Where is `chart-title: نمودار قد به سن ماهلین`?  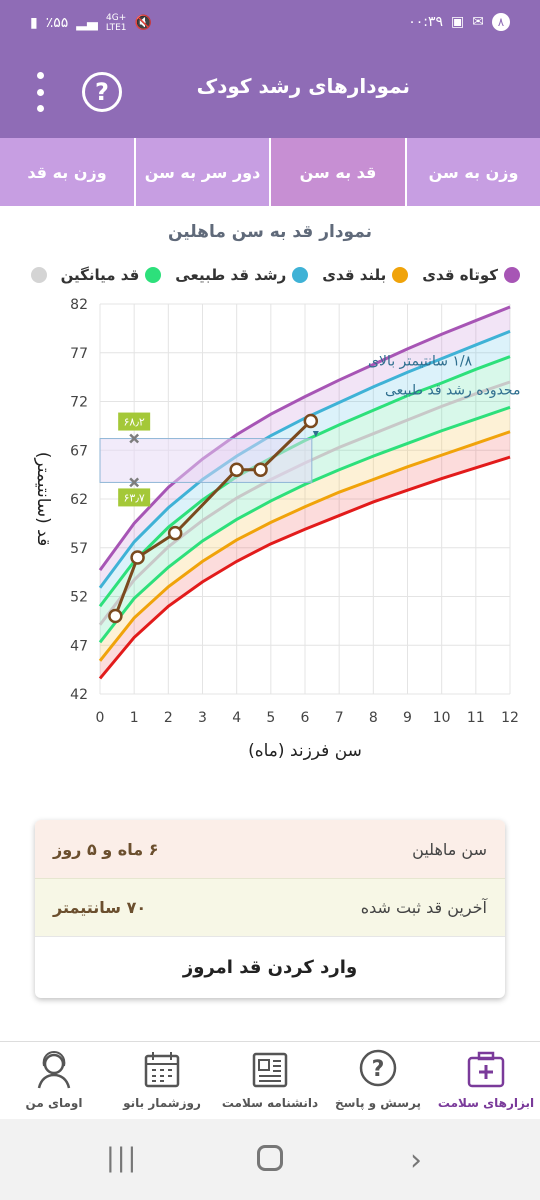
chart-title: نمودار قد به سن ماهلین is located at coordinates (270, 232).